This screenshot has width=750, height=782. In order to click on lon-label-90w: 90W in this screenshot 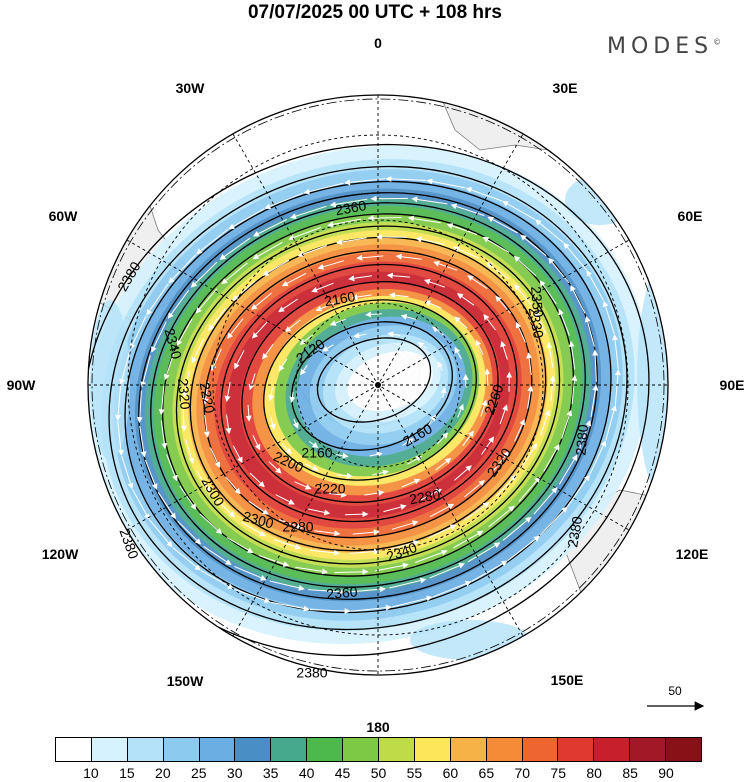, I will do `click(21, 385)`.